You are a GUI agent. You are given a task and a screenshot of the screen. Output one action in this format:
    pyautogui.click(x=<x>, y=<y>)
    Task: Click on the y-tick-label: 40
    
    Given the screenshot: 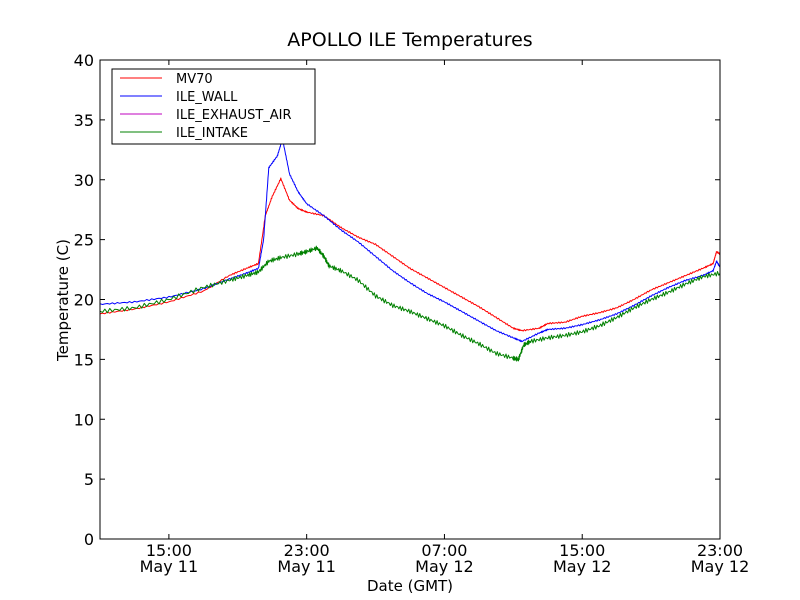 What is the action you would take?
    pyautogui.click(x=84, y=60)
    